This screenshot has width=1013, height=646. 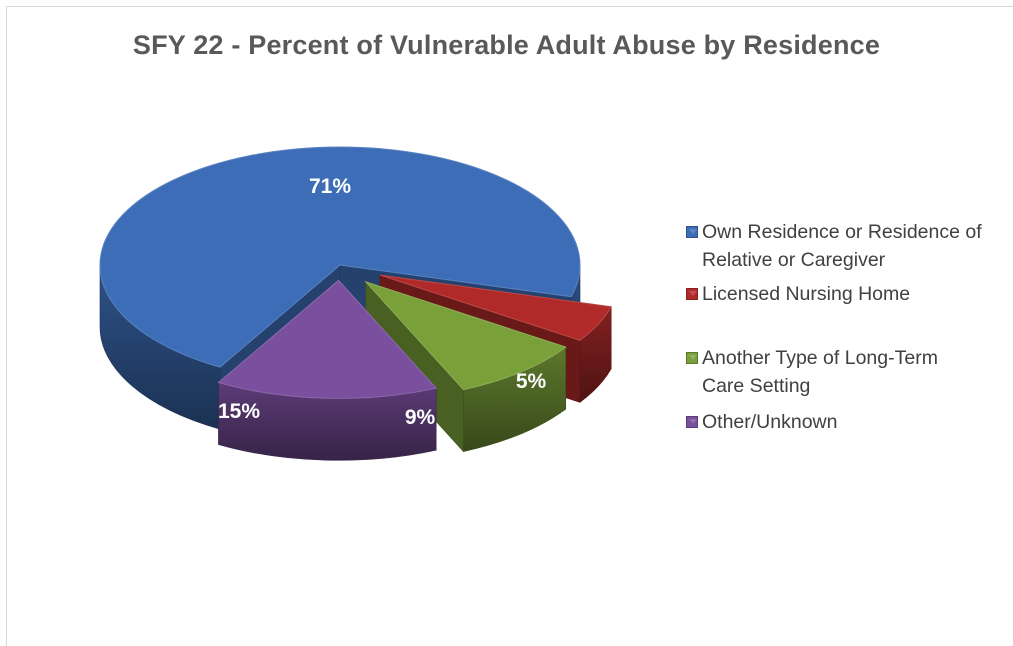 I want to click on pie-slice-other-unknown, so click(x=327, y=339).